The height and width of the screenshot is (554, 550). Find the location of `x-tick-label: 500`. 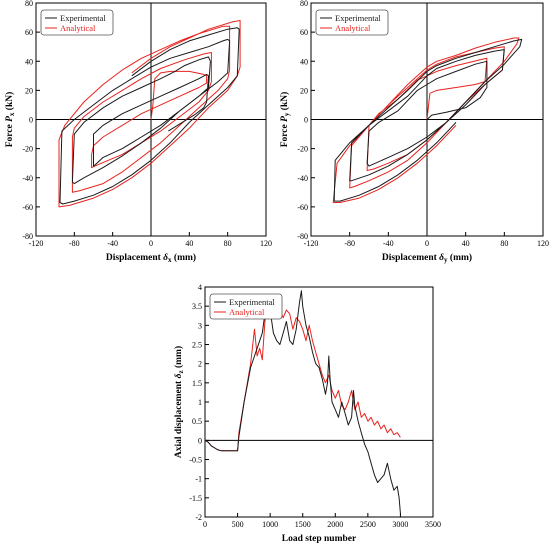

x-tick-label: 500 is located at coordinates (238, 524).